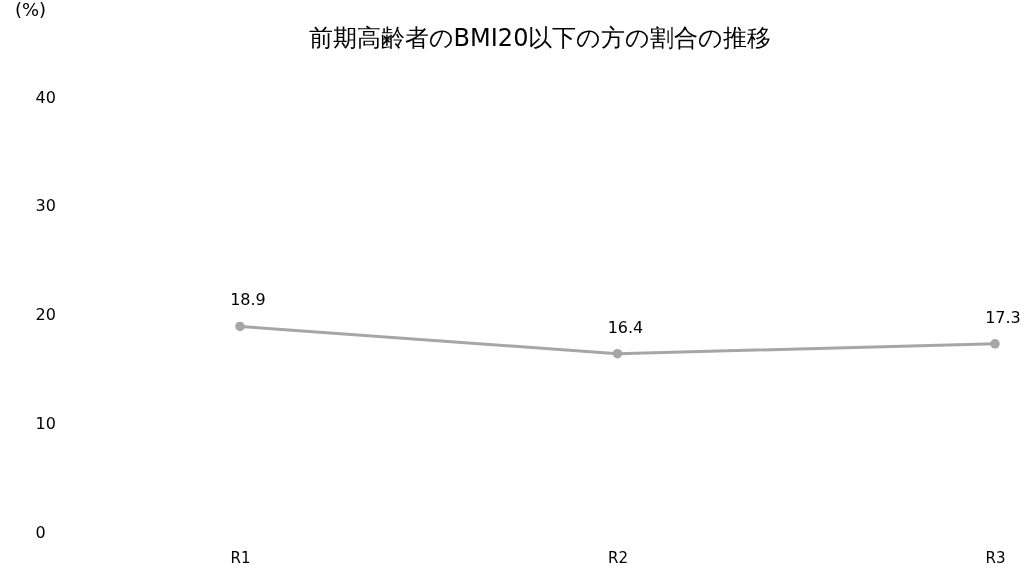  I want to click on y-tick-label: 0, so click(40, 532).